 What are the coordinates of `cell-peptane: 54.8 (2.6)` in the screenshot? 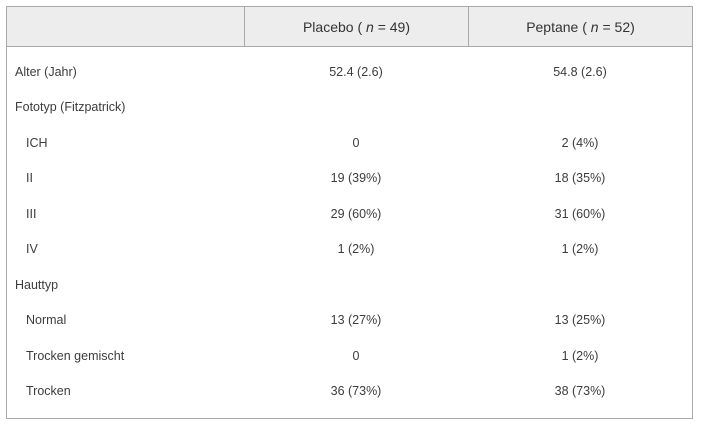 It's located at (580, 71).